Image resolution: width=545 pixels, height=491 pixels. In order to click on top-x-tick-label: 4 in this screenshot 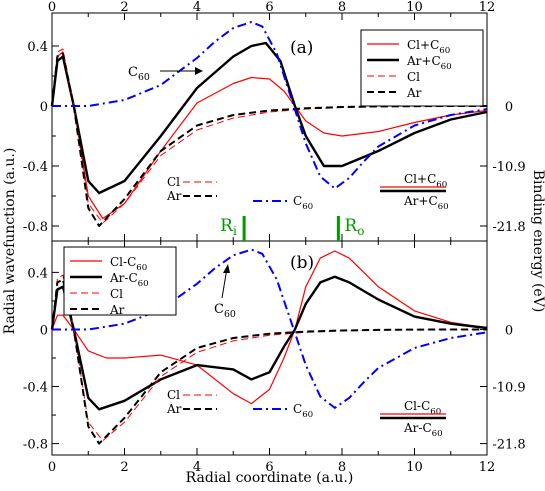, I will do `click(197, 7)`.